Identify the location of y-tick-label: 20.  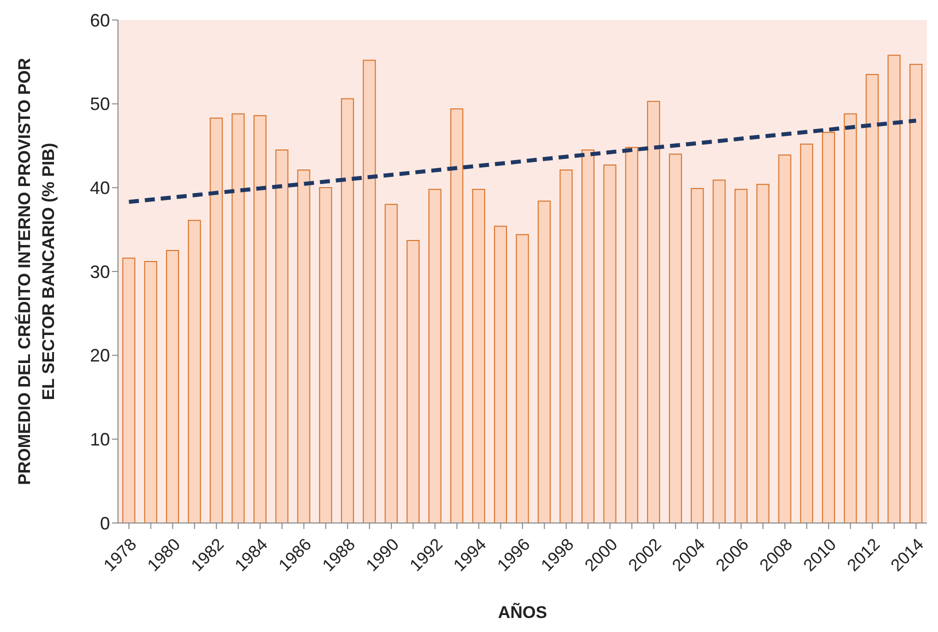
(100, 356).